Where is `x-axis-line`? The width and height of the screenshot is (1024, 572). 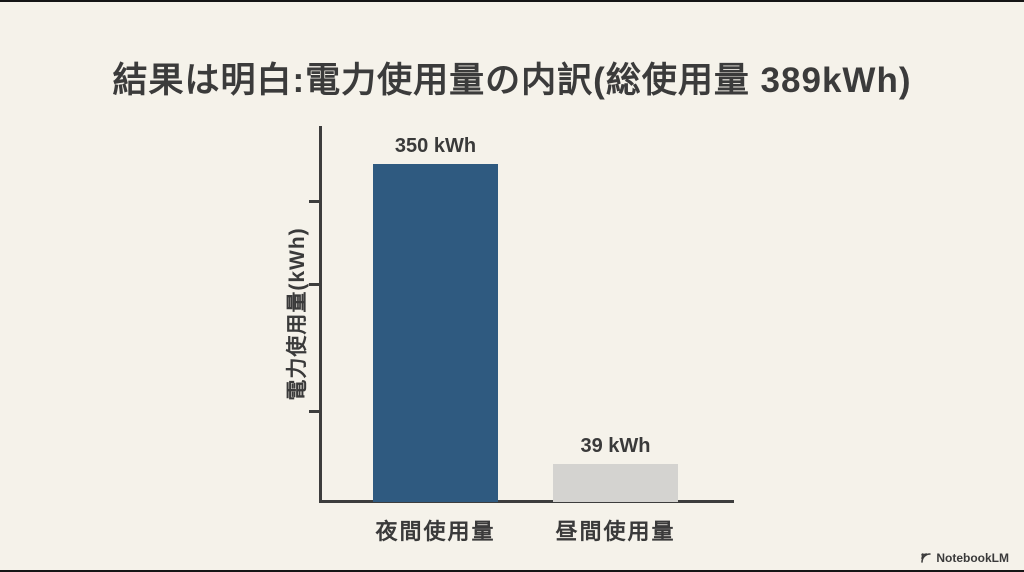
x-axis-line is located at coordinates (526, 501).